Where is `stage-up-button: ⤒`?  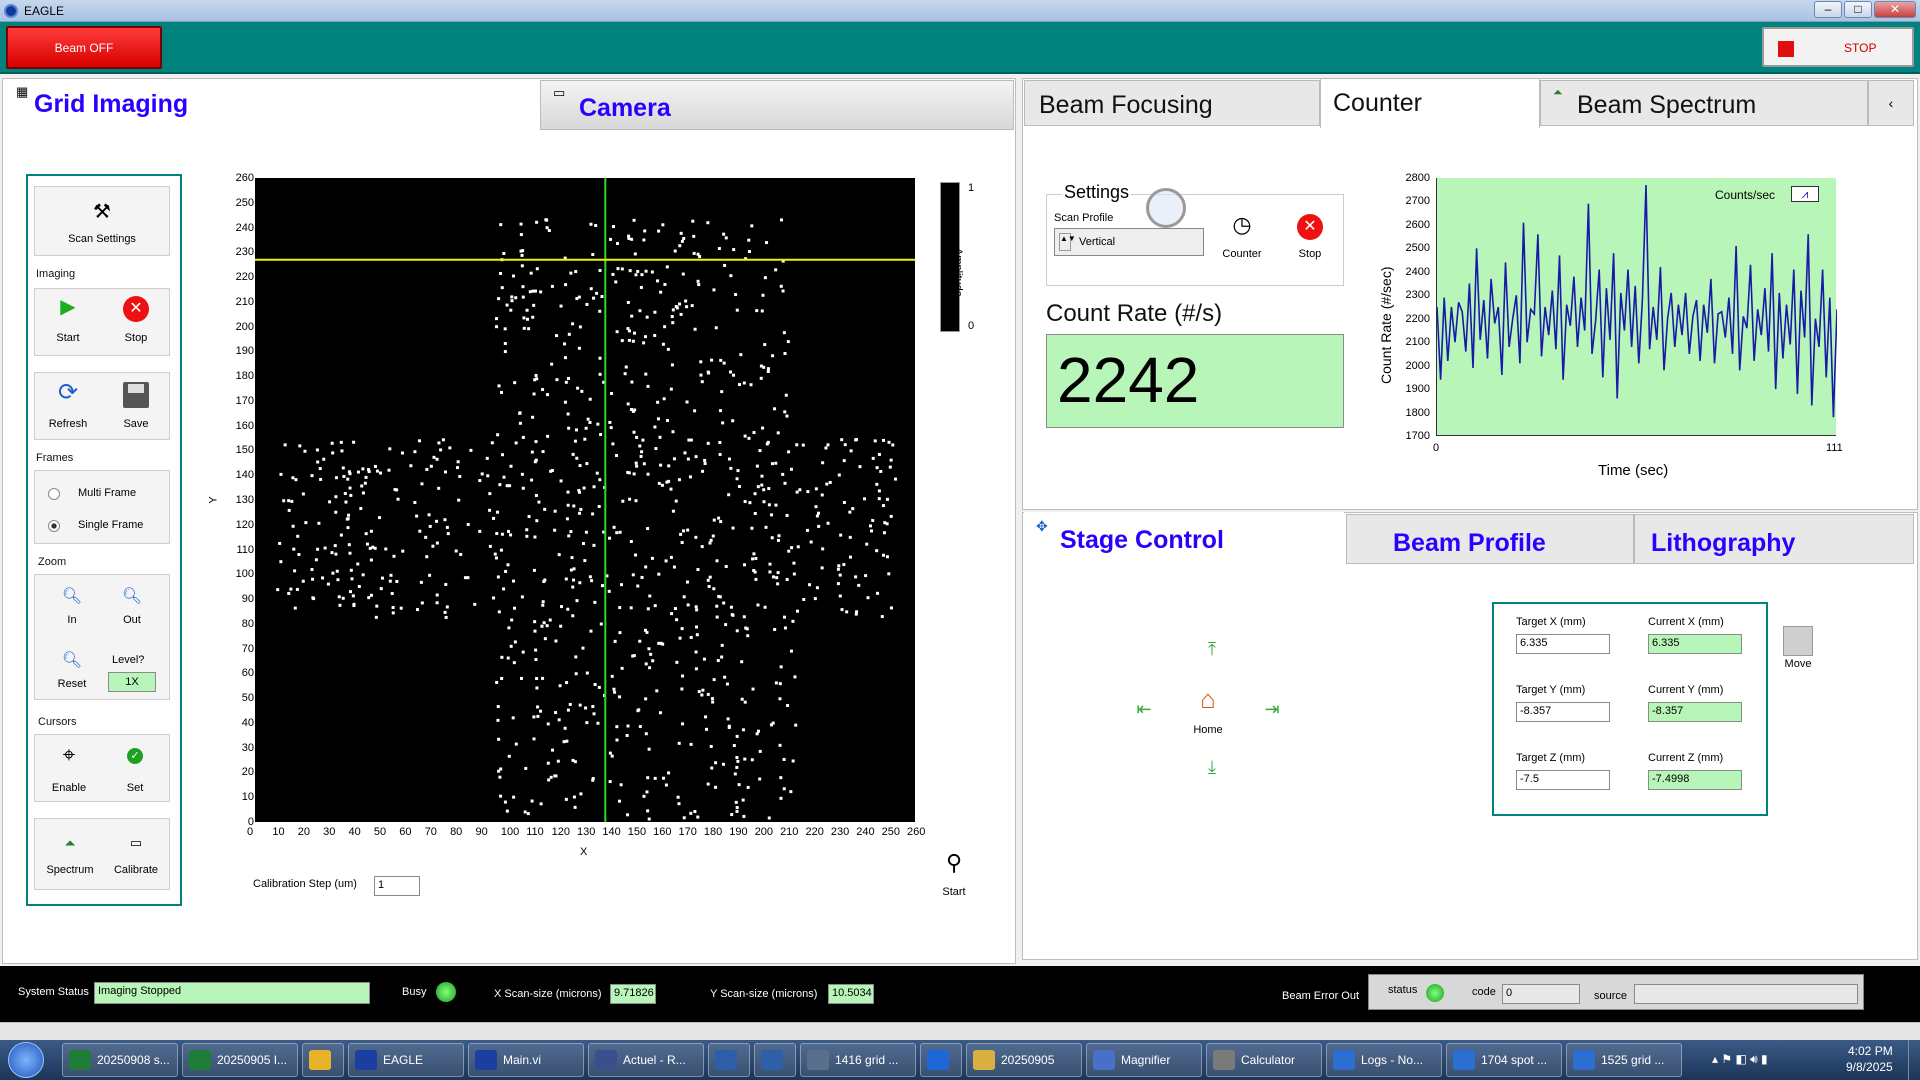 stage-up-button: ⤒ is located at coordinates (1212, 649).